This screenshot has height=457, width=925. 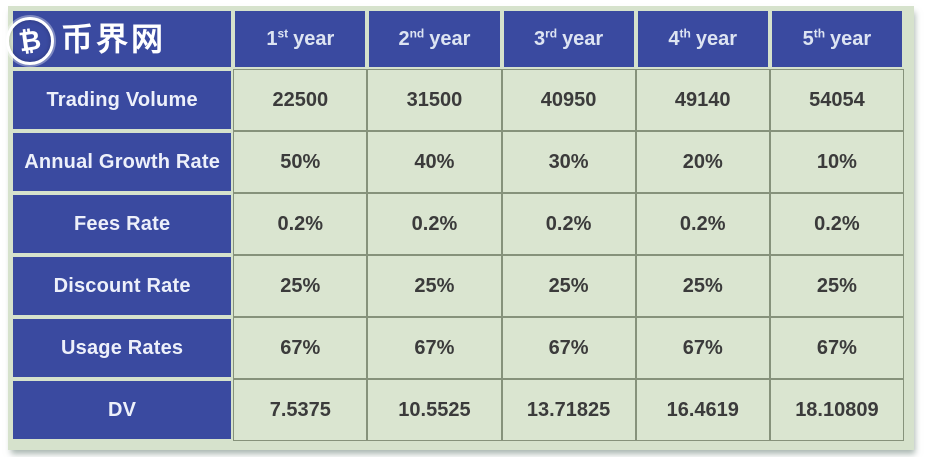 What do you see at coordinates (122, 224) in the screenshot?
I see `row-label-fees-rate: Fees Rate` at bounding box center [122, 224].